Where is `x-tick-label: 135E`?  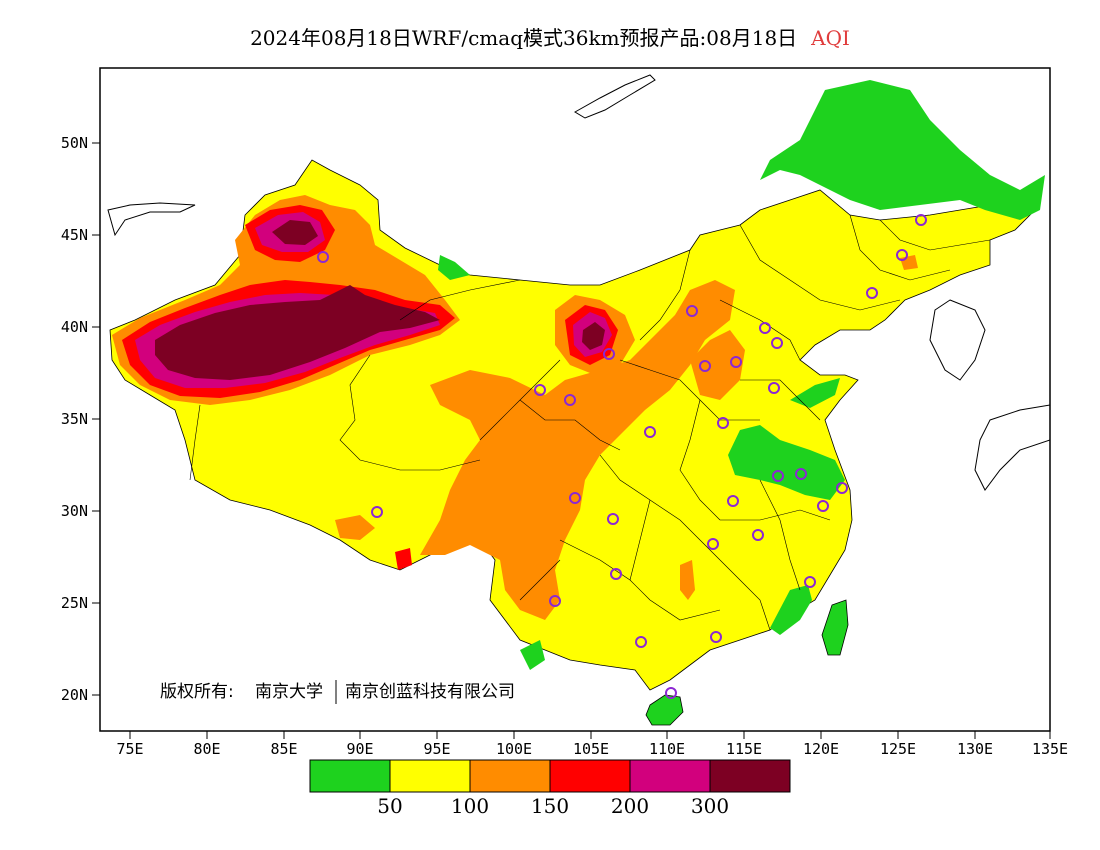 x-tick-label: 135E is located at coordinates (1050, 749).